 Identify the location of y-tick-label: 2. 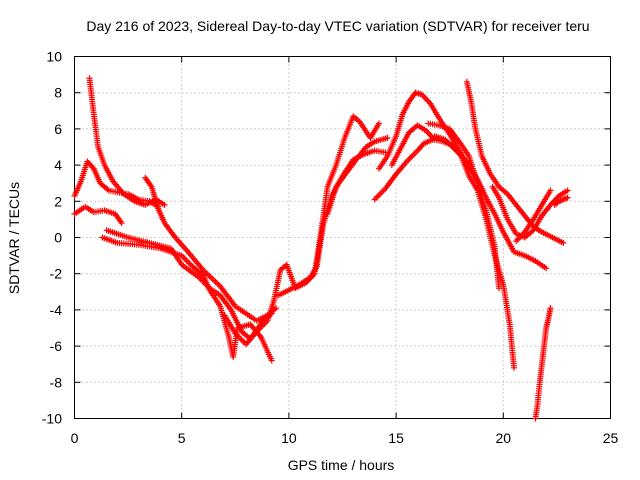
(58, 201).